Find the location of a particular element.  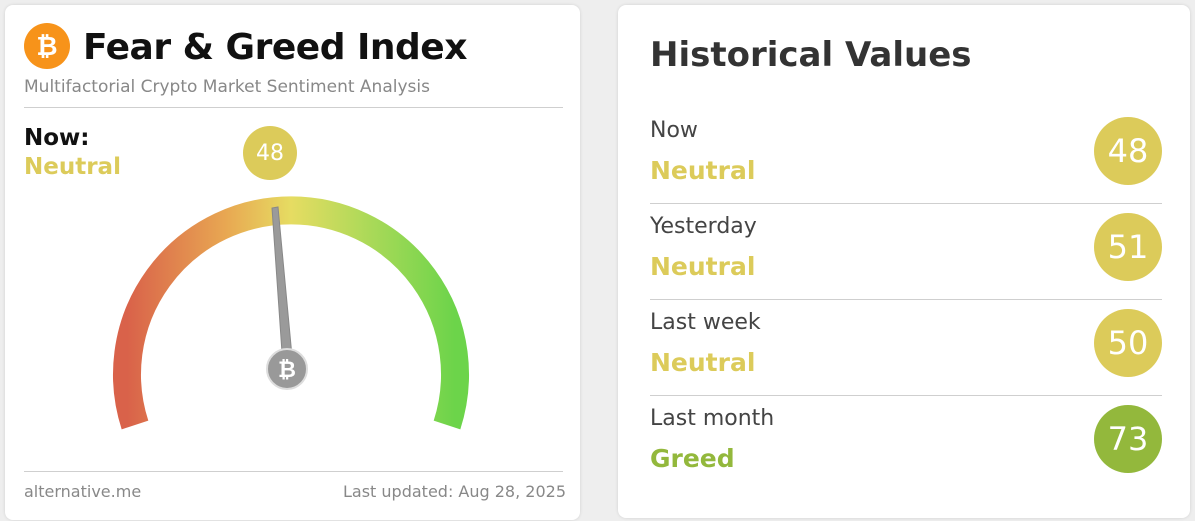

gauge-arc is located at coordinates (291, 313).